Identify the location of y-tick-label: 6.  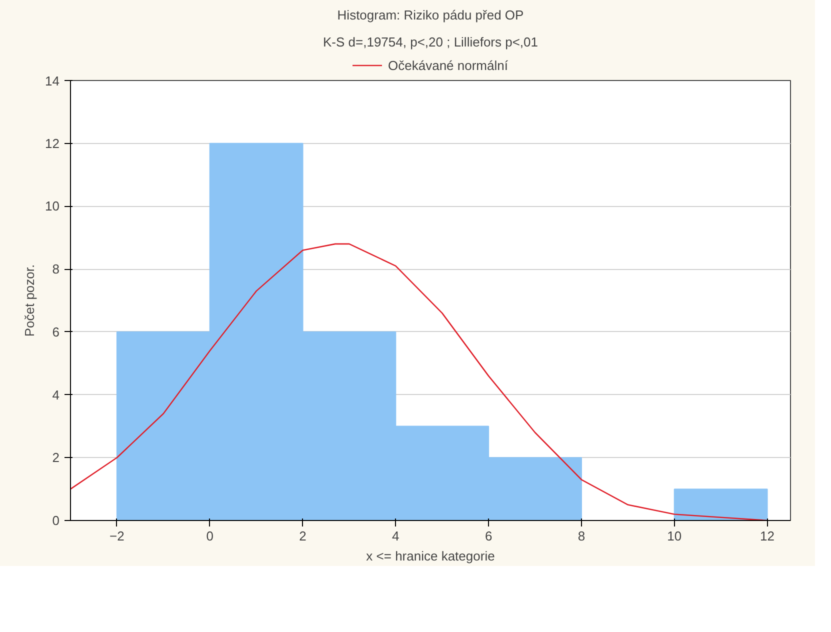
(56, 332).